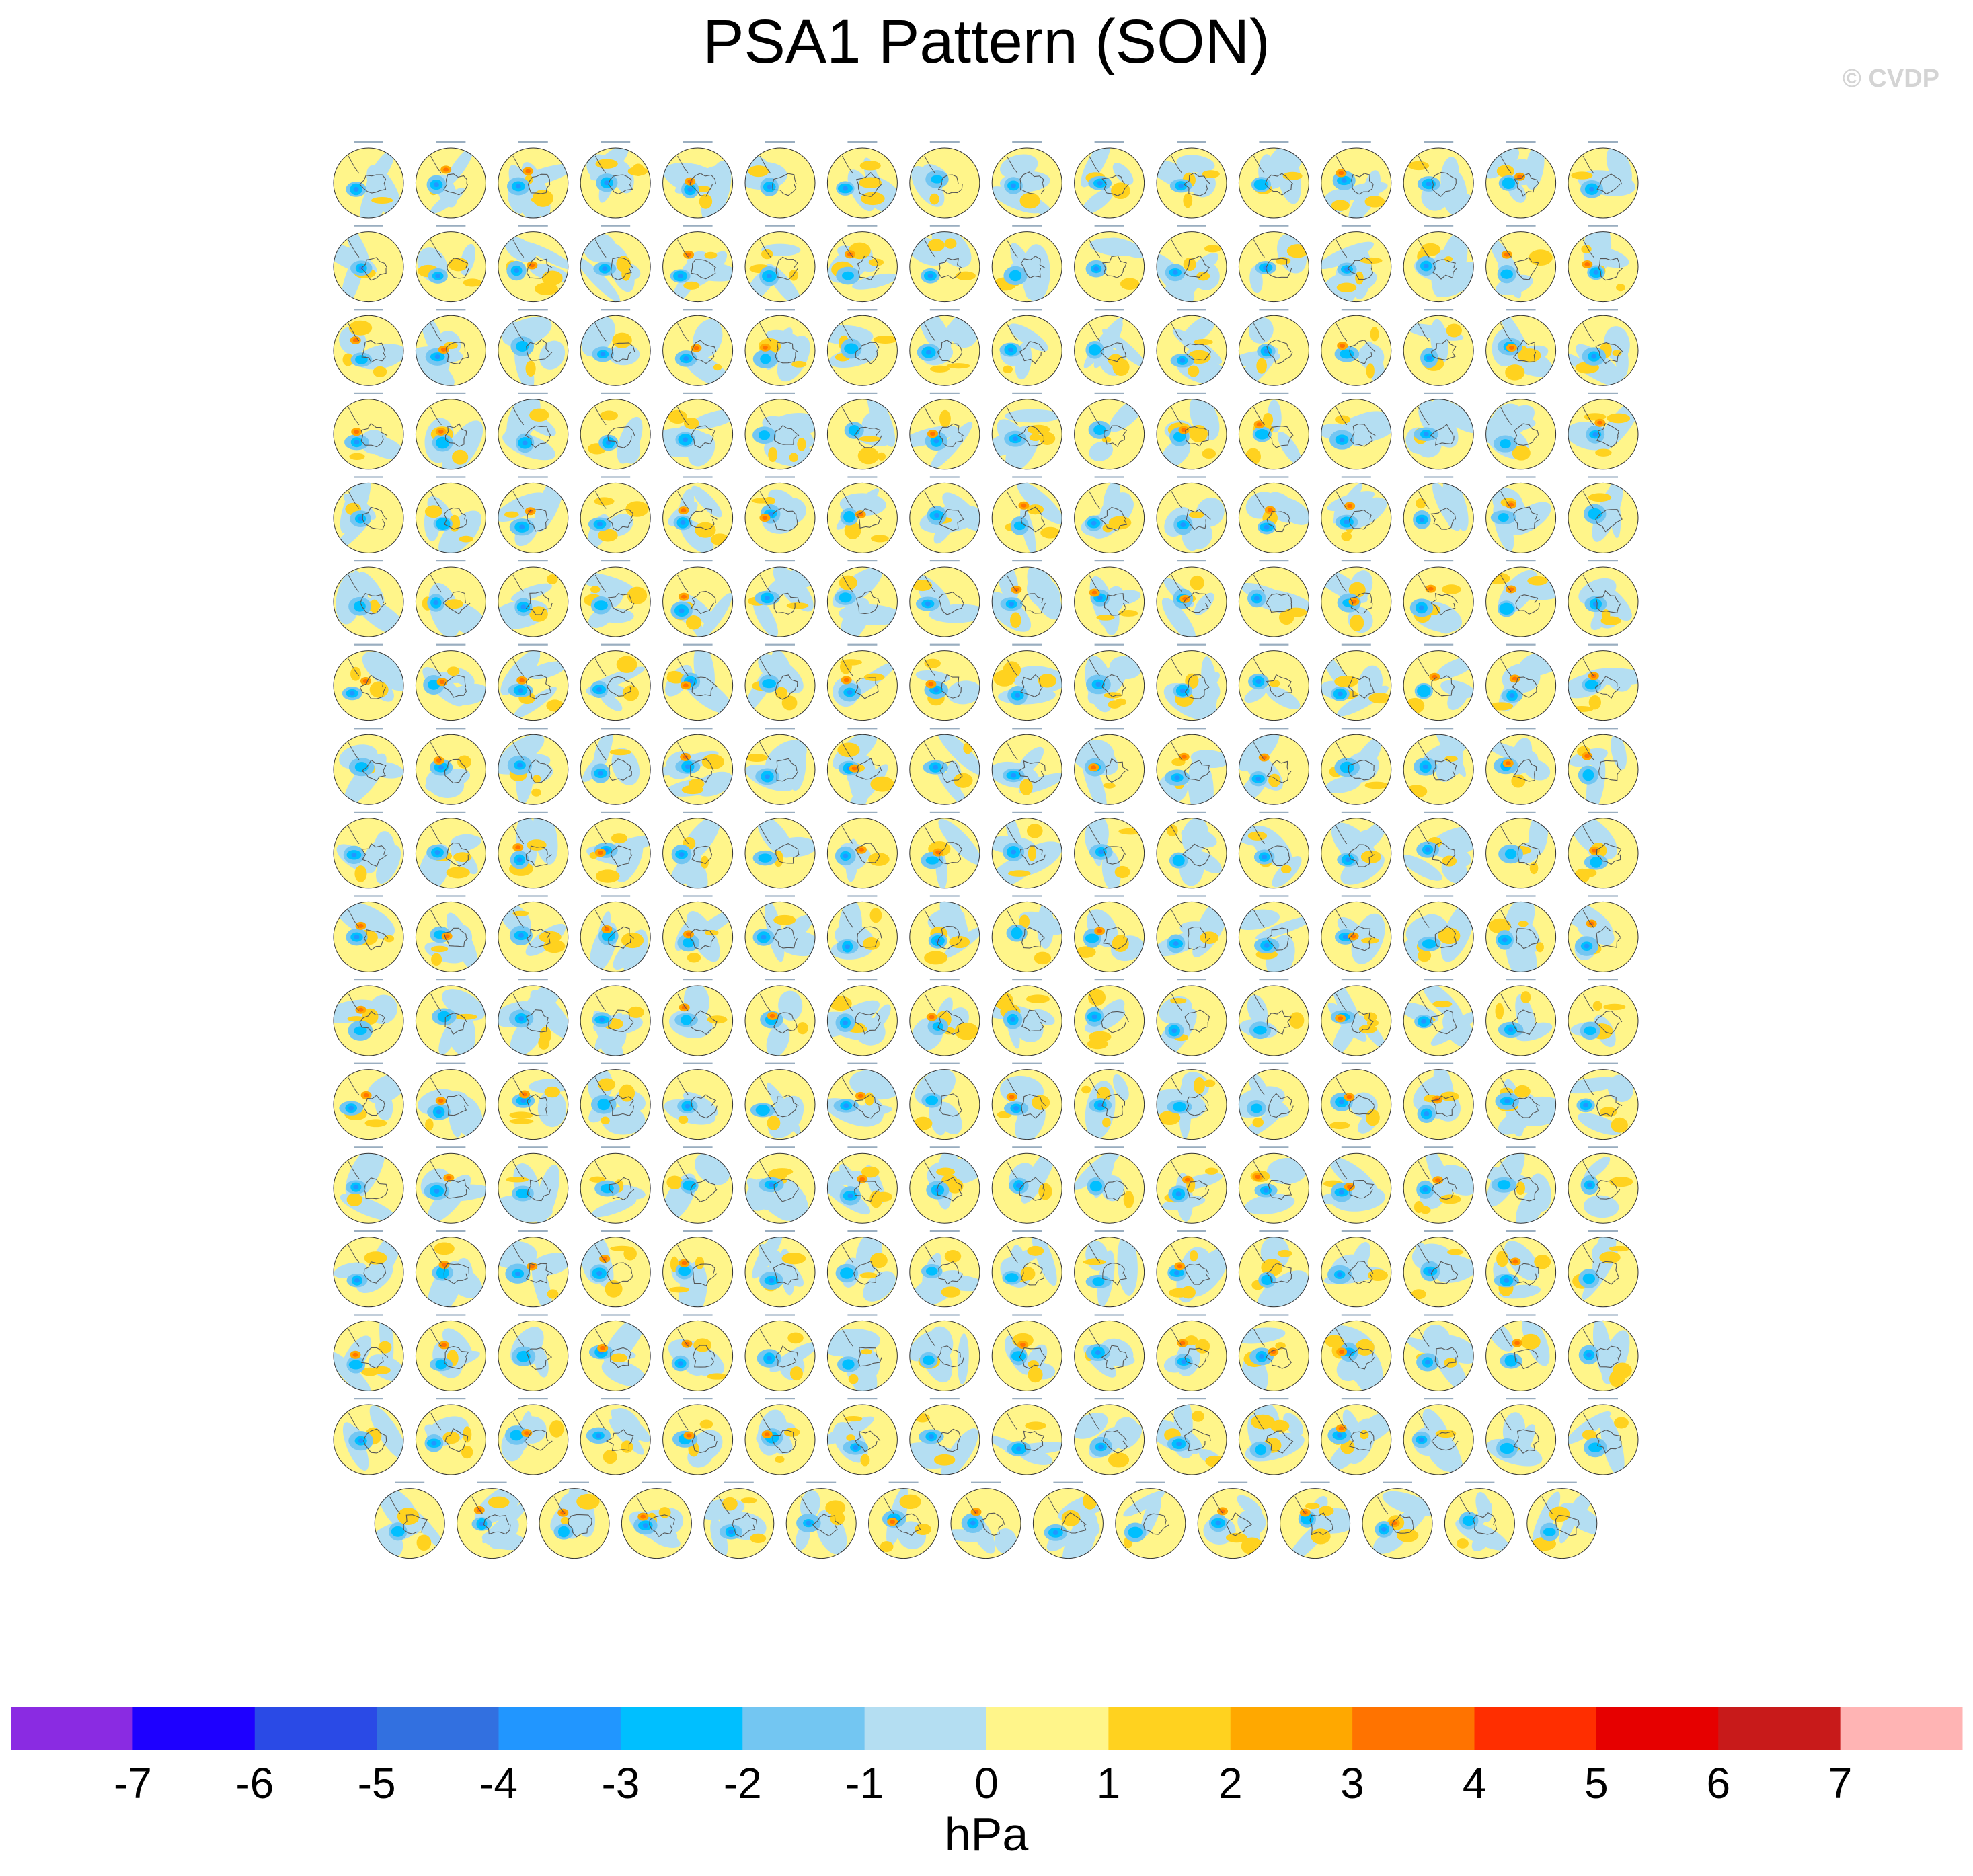 The image size is (1973, 1876). Describe the element at coordinates (498, 1783) in the screenshot. I see `colorbar-tick-label: -4` at that location.